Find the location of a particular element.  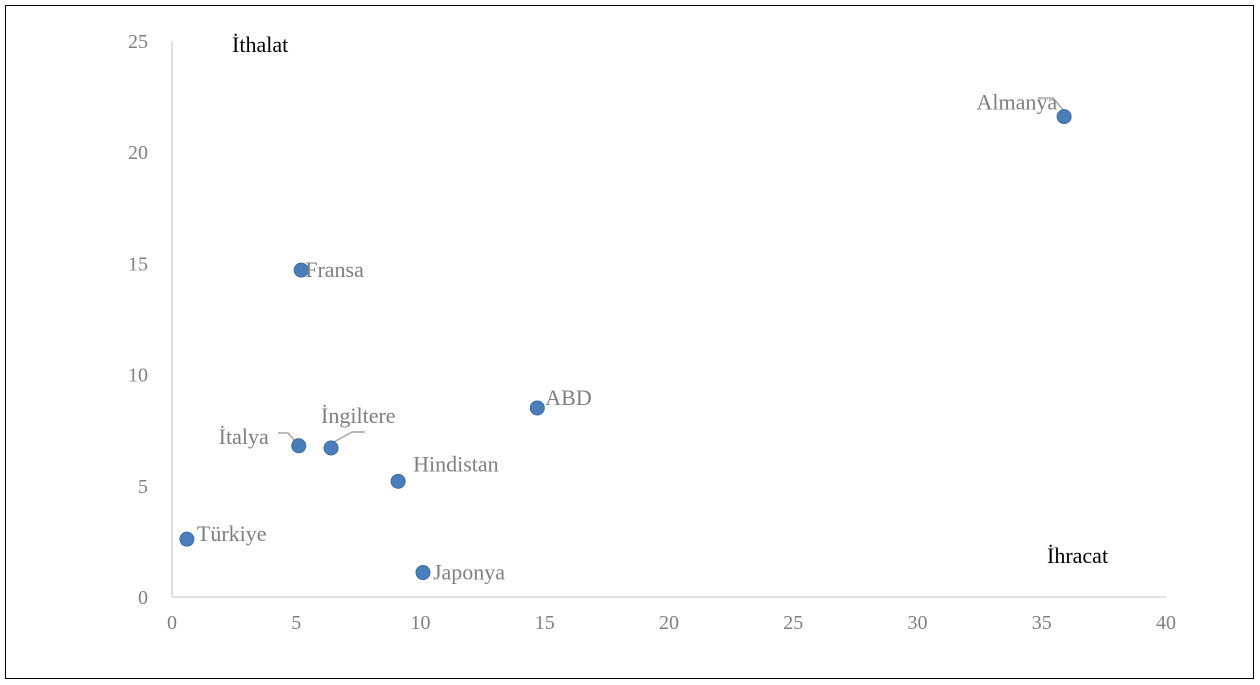

x-tick-label: 10 is located at coordinates (421, 623).